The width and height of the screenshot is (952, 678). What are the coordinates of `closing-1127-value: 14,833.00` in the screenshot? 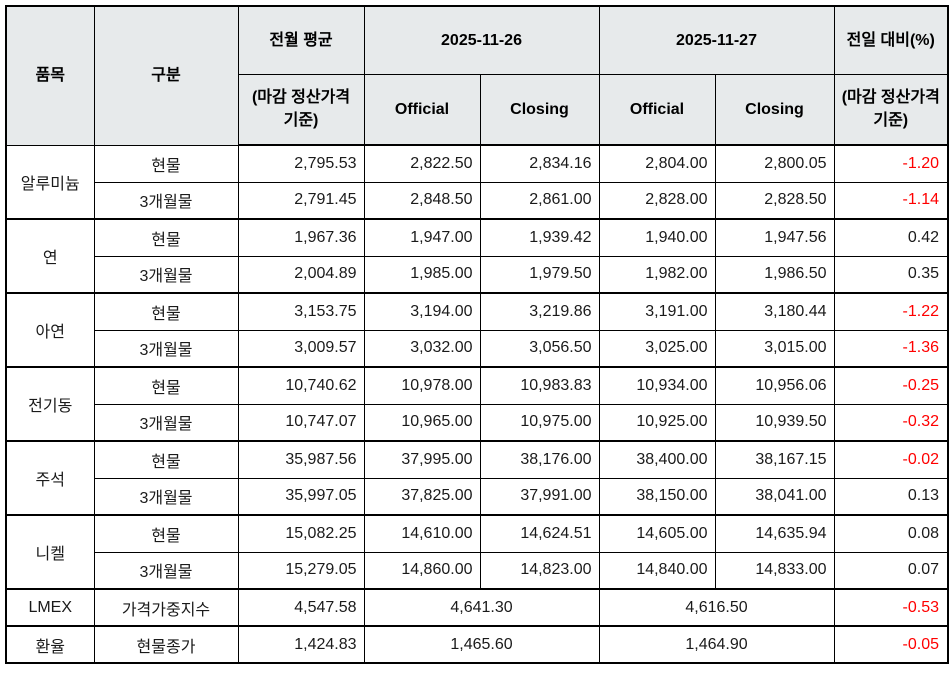 It's located at (774, 570).